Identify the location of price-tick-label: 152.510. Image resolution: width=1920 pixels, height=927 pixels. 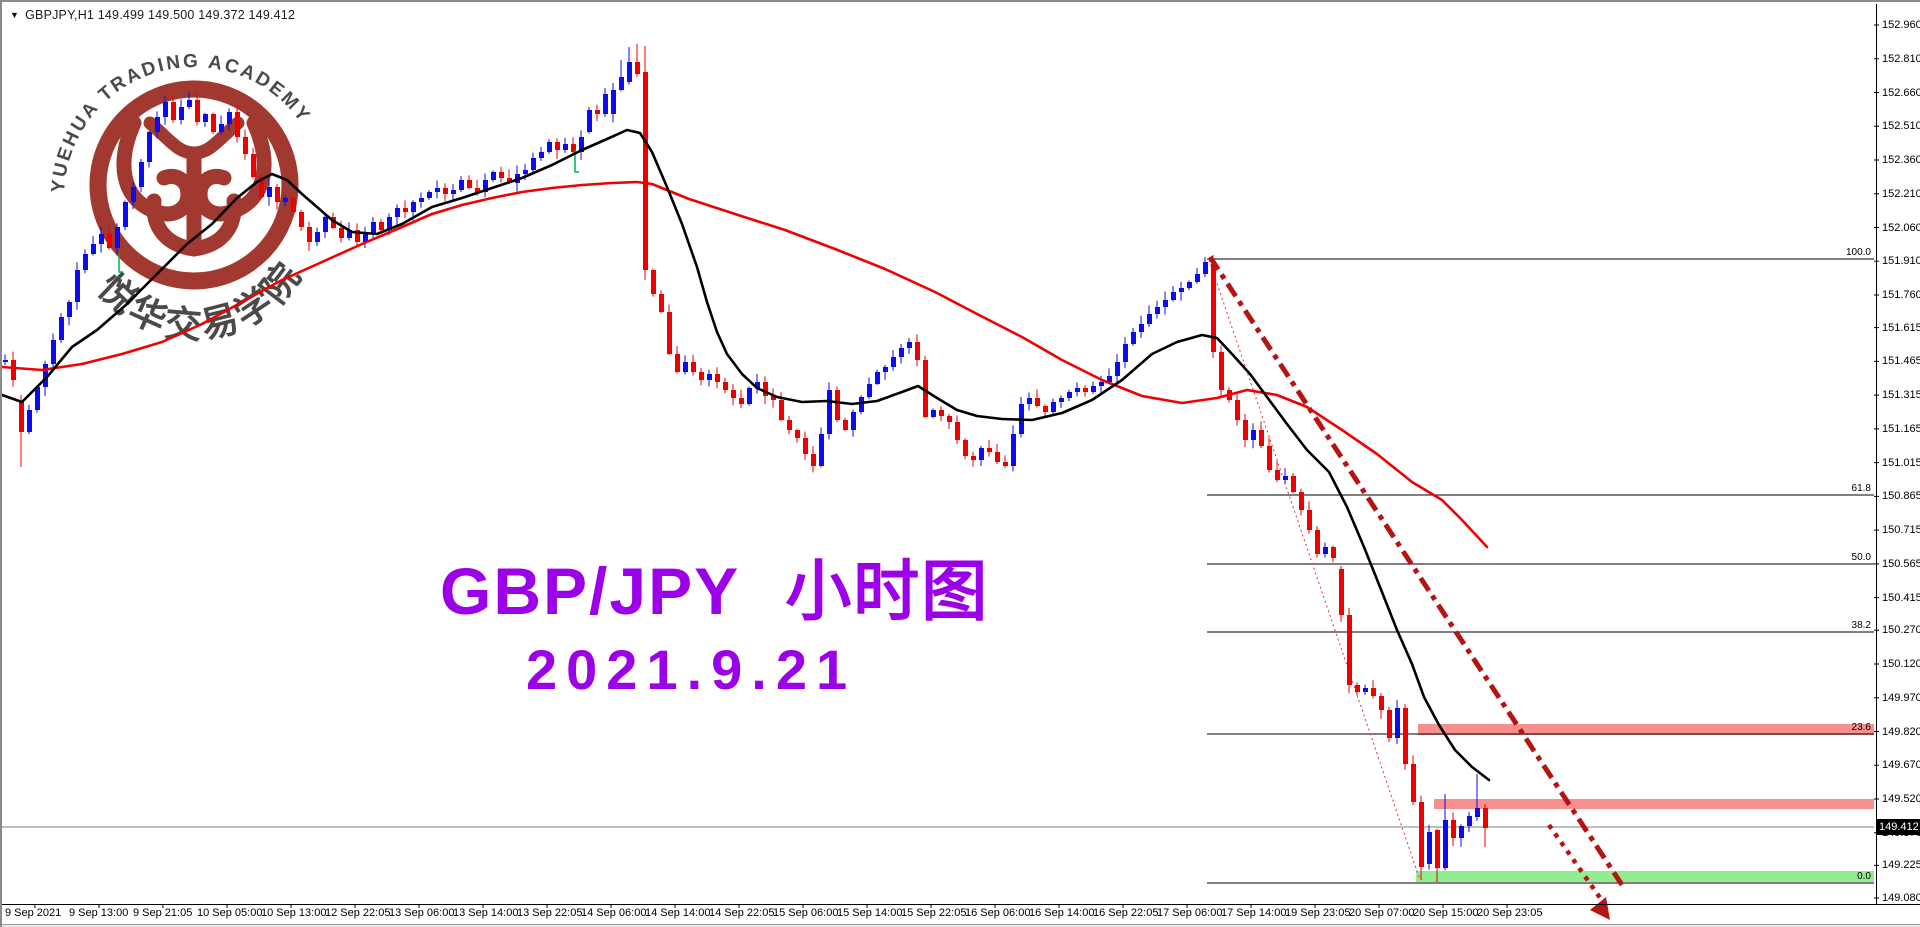
(1901, 126).